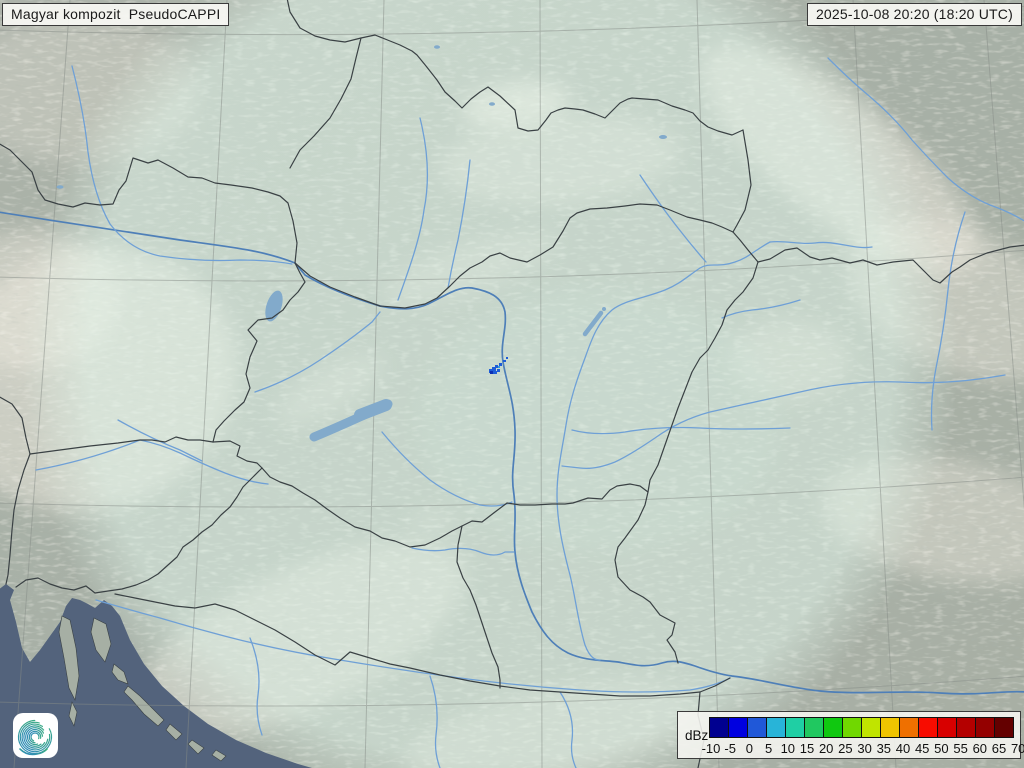  I want to click on border-cz-sk, so click(325, 103).